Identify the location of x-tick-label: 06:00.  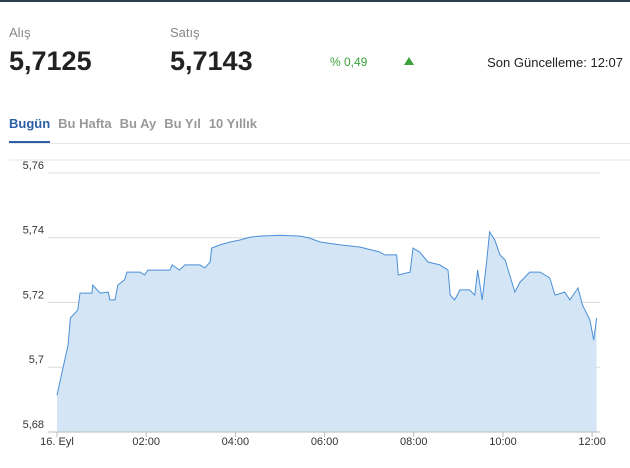
(325, 442).